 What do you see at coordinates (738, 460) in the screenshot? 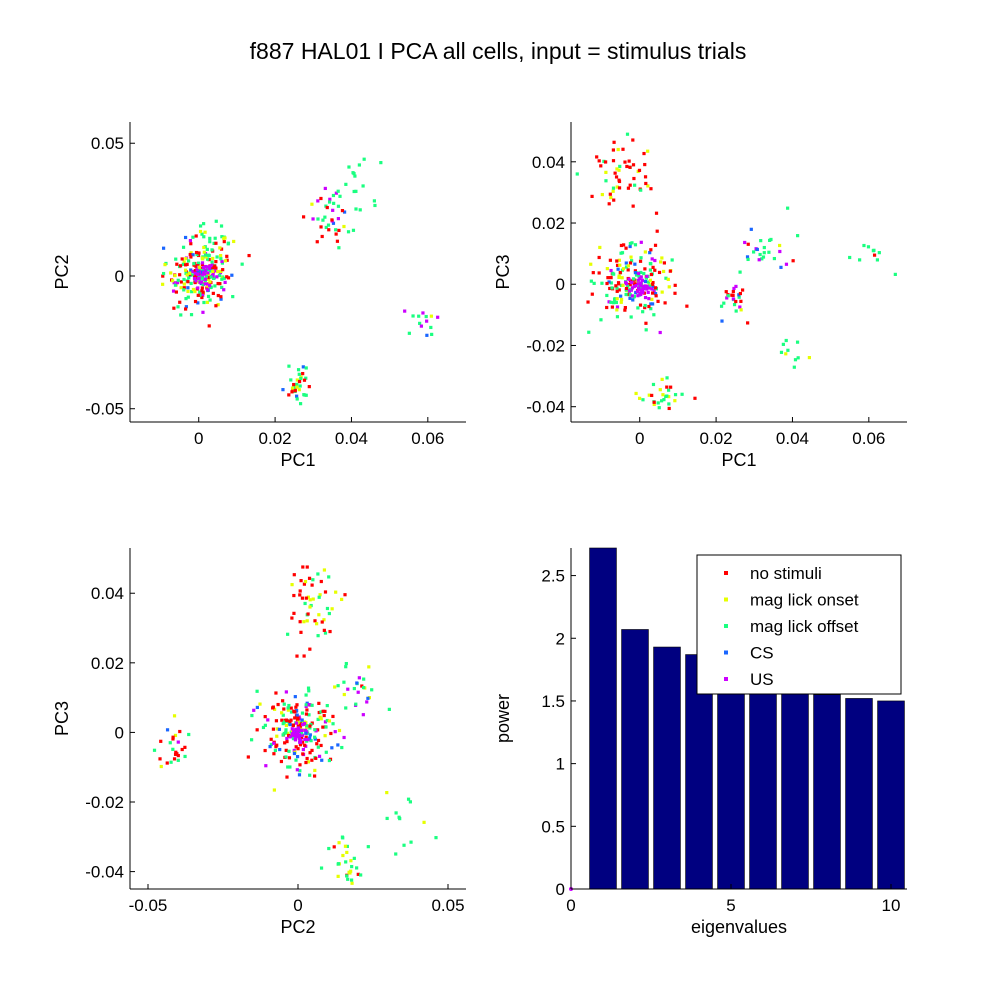
I see `x-axis-label: PC1` at bounding box center [738, 460].